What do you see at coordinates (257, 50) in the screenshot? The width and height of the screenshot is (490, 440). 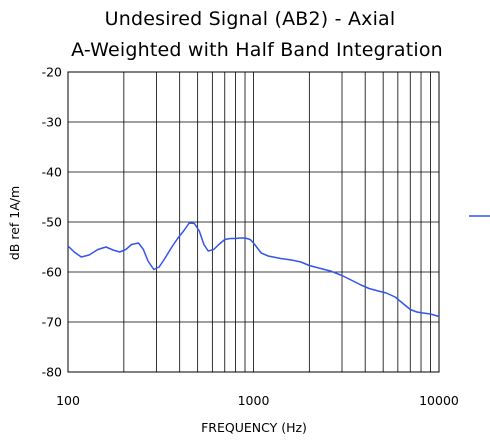 I see `chart-subtitle: A-Weighted with Half Band Integration` at bounding box center [257, 50].